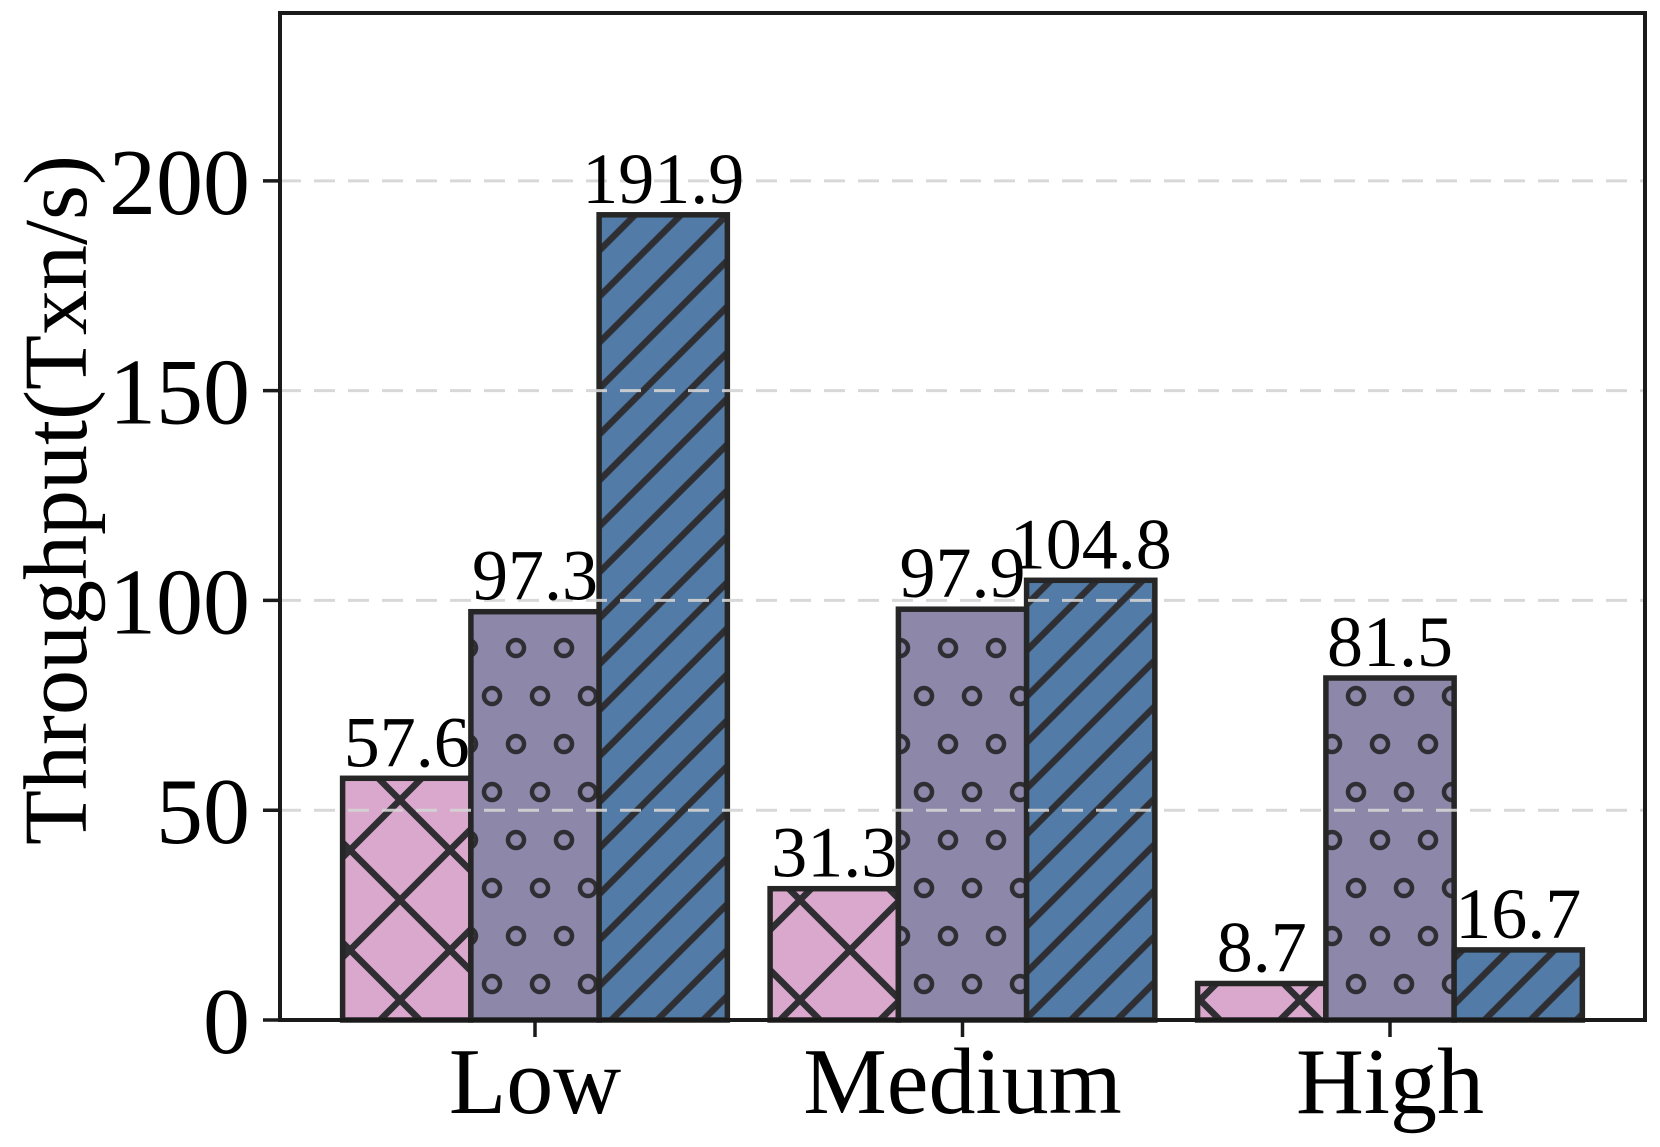 This screenshot has width=1660, height=1147. I want to click on bar-medium-diagonal-series, so click(1090, 800).